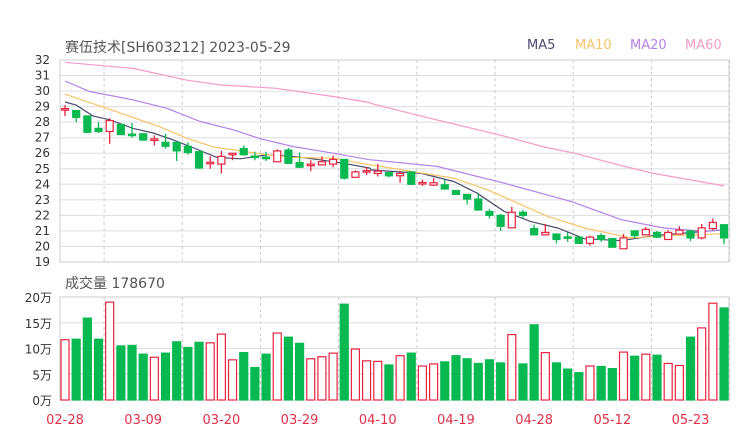  I want to click on chart-title: 赛伍技术[SH603212] 2023-05-29, so click(178, 48).